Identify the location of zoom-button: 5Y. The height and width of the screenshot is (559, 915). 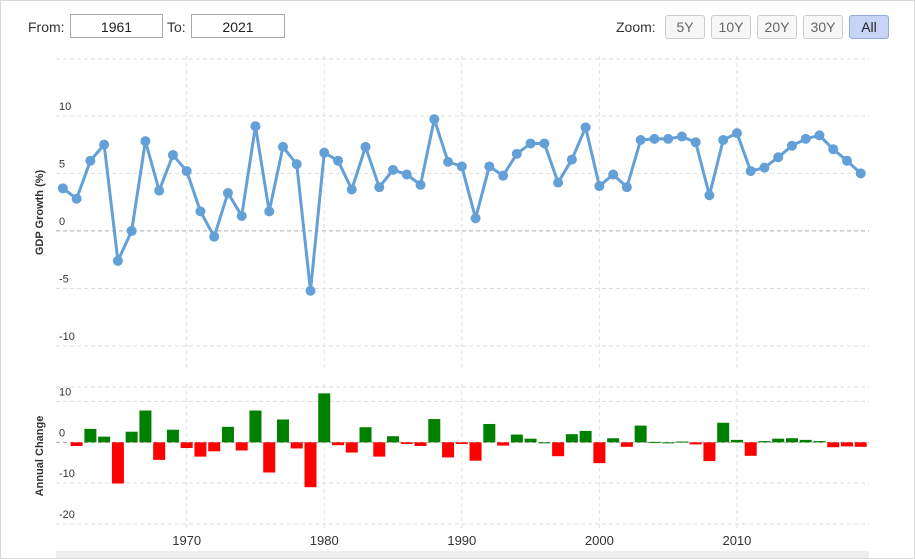
(685, 27).